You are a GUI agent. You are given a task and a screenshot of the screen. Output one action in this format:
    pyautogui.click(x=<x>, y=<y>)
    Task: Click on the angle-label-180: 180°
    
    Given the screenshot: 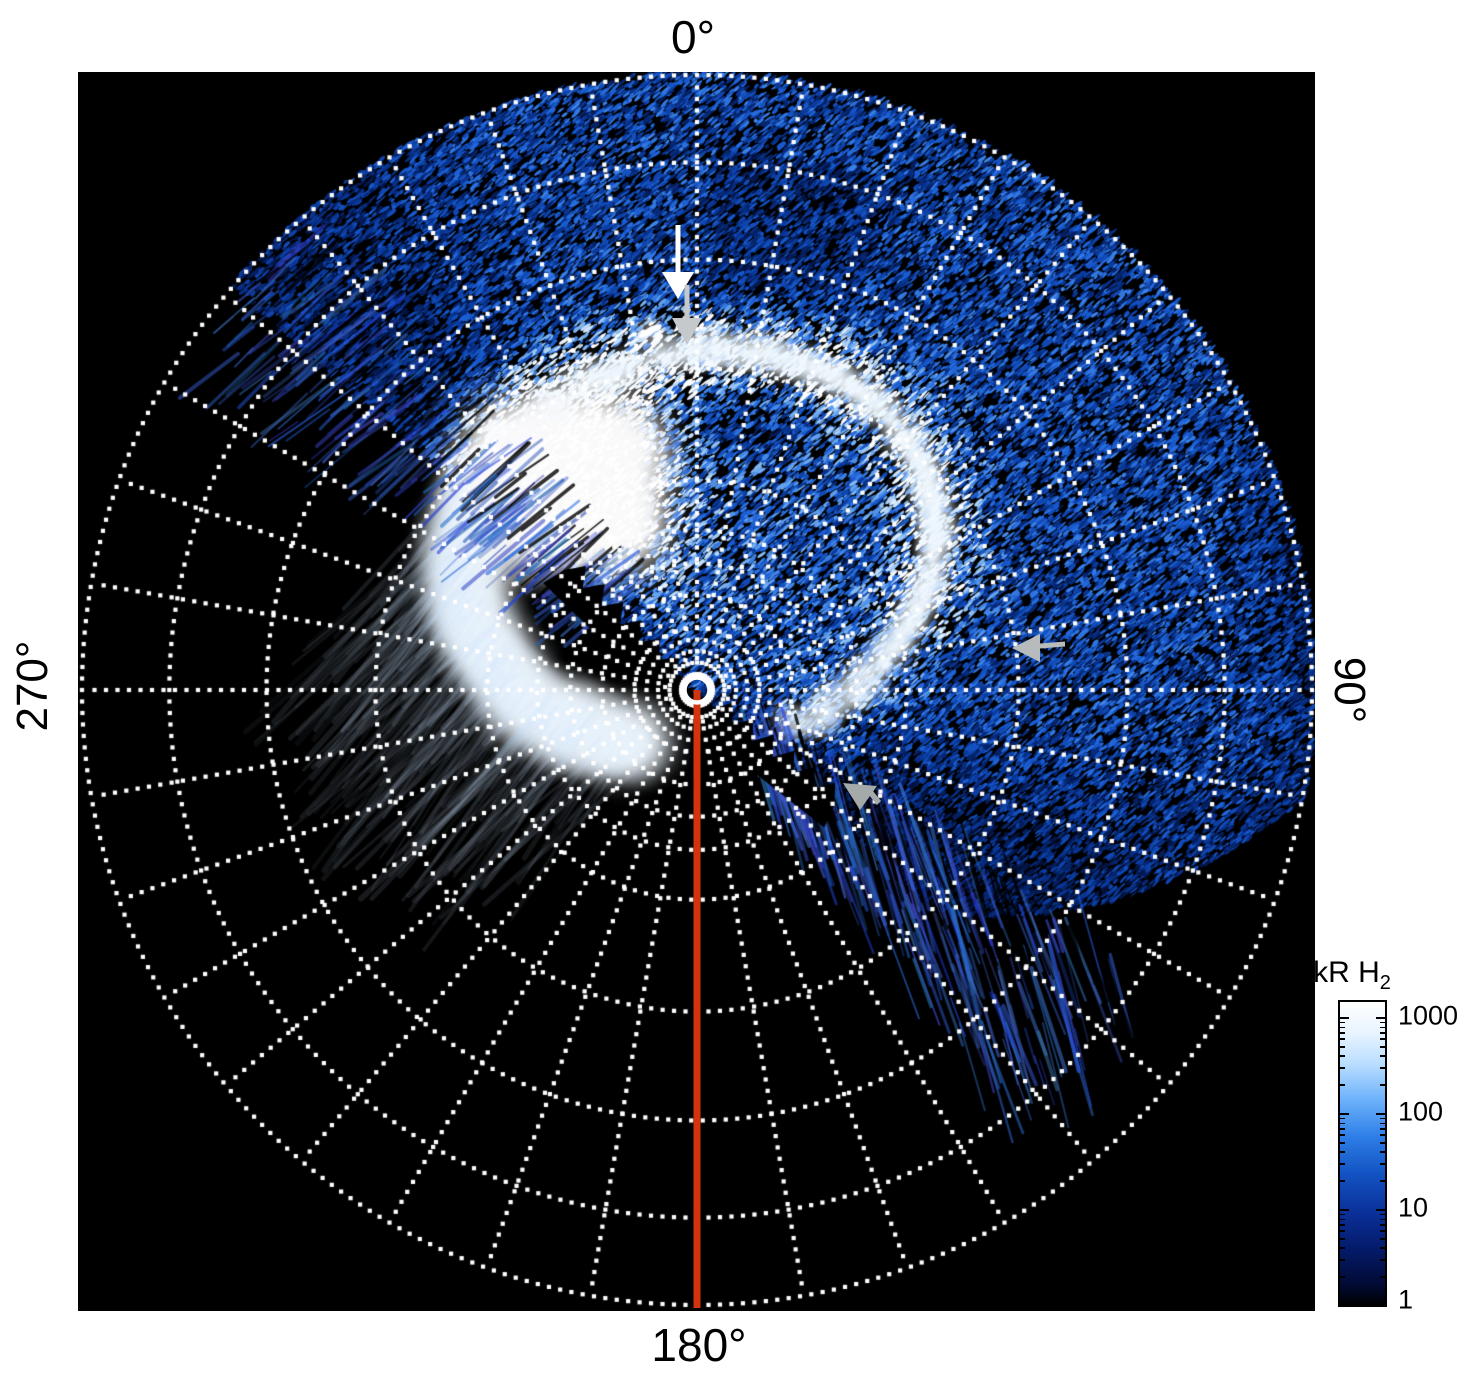 What is the action you would take?
    pyautogui.click(x=699, y=1345)
    